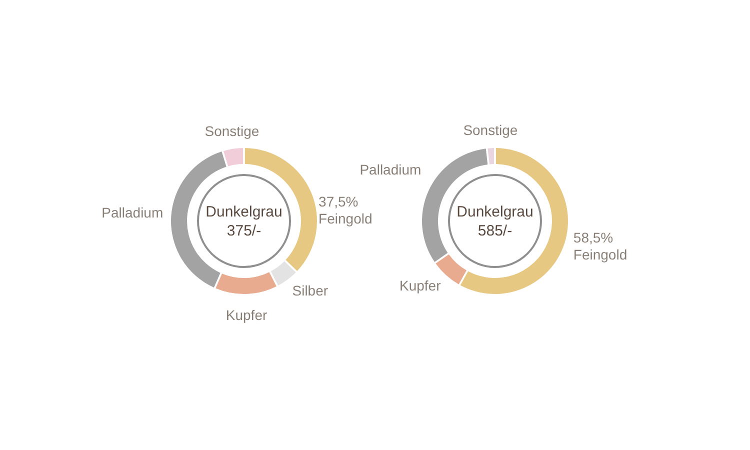  I want to click on text: 585/-, so click(495, 231).